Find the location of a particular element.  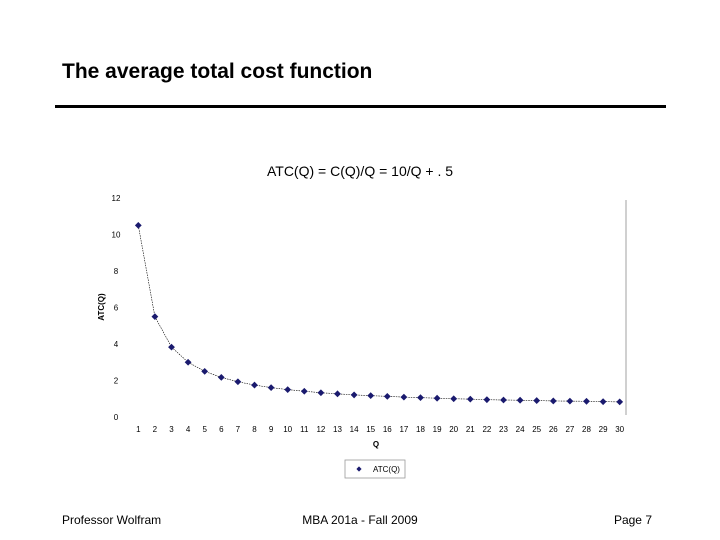

x-tick-label: 27 is located at coordinates (569, 429).